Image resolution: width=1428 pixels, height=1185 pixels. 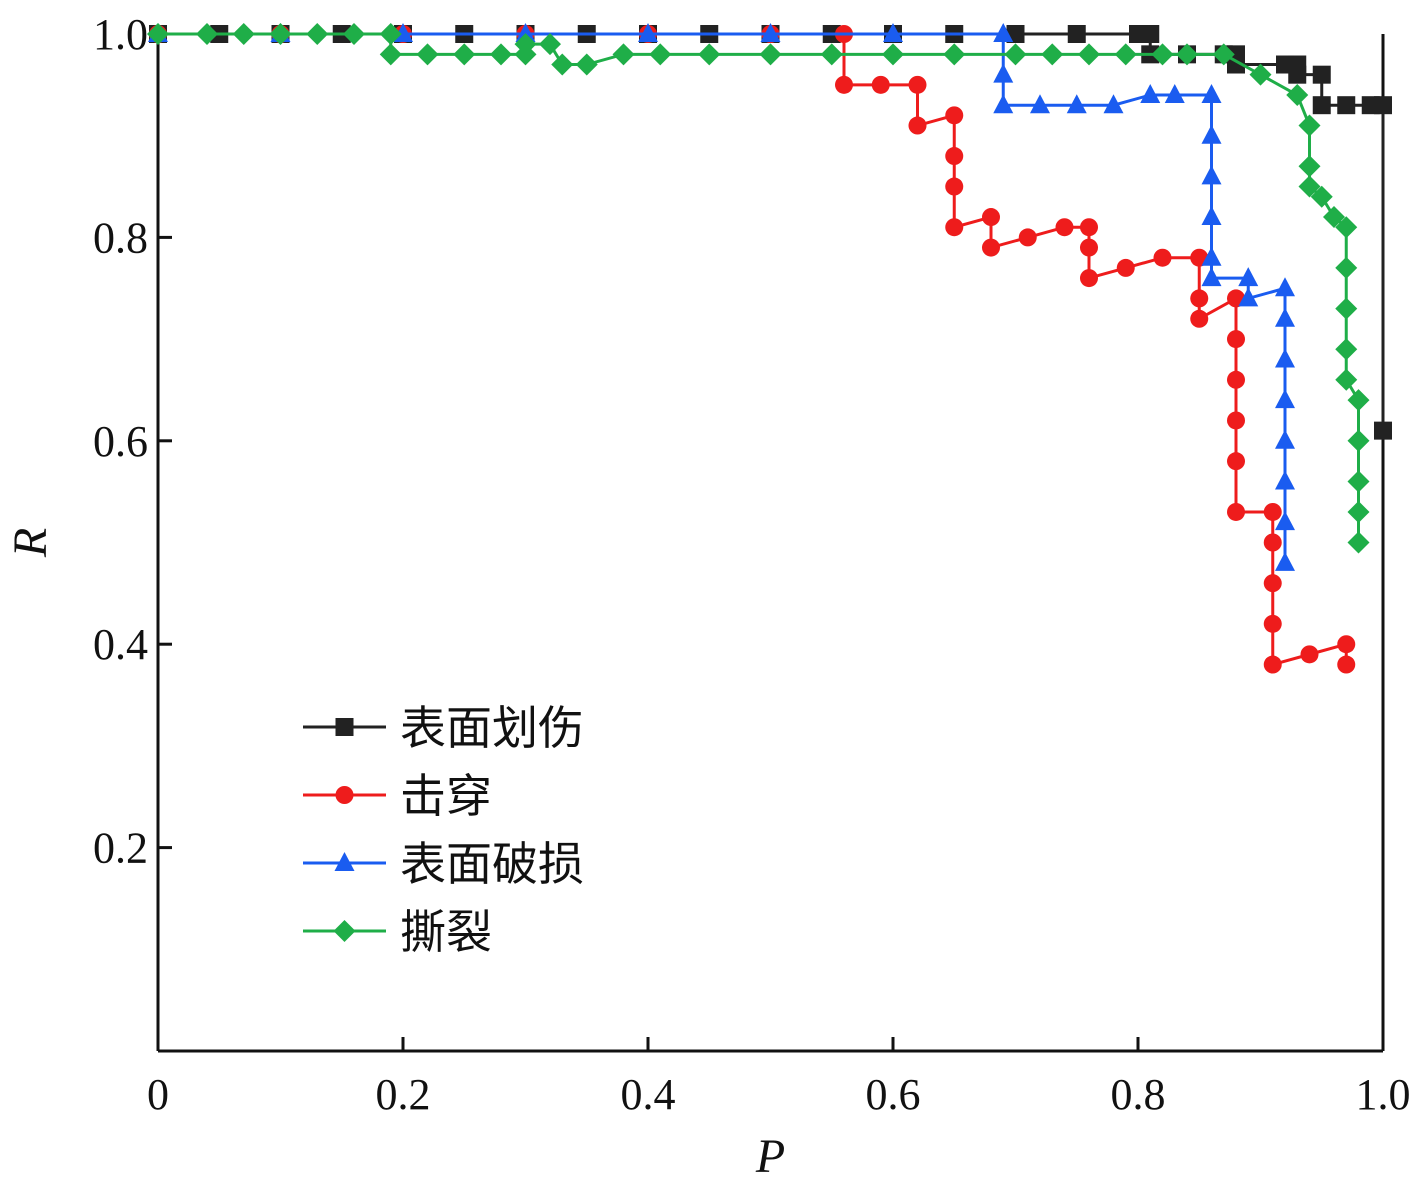 I want to click on y-tick-label: 0.2, so click(x=120, y=848).